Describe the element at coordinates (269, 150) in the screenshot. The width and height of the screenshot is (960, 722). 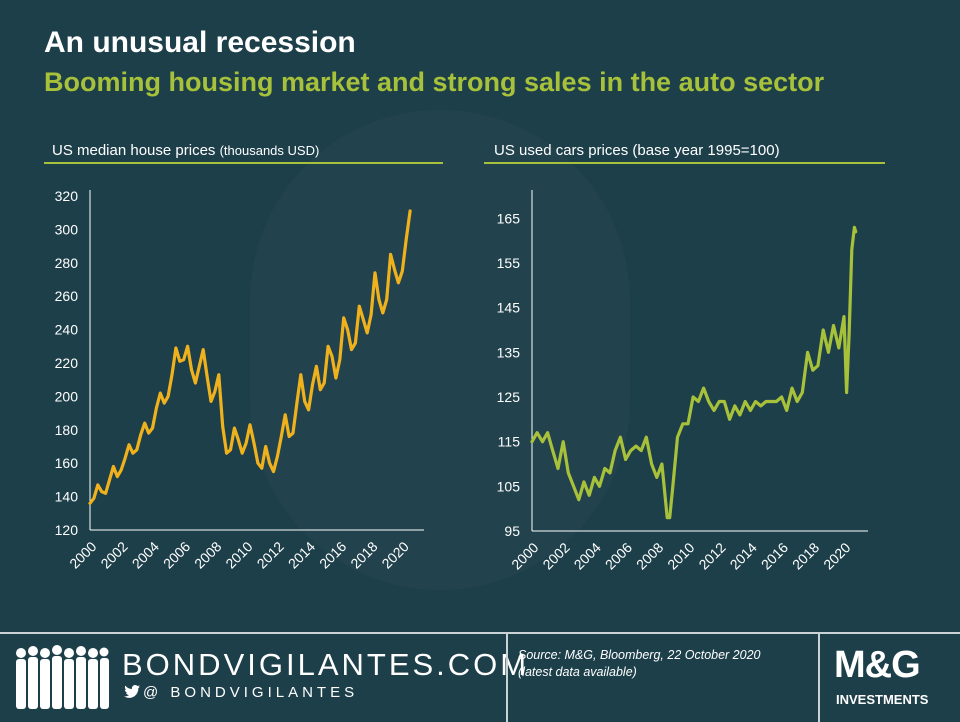
I see `house-chart-unit: (thousands USD)` at that location.